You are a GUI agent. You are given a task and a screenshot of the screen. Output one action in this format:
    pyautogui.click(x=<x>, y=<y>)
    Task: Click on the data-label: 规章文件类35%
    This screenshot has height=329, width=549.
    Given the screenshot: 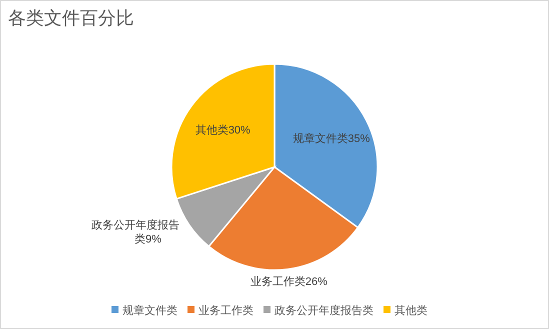 What is the action you would take?
    pyautogui.click(x=331, y=139)
    